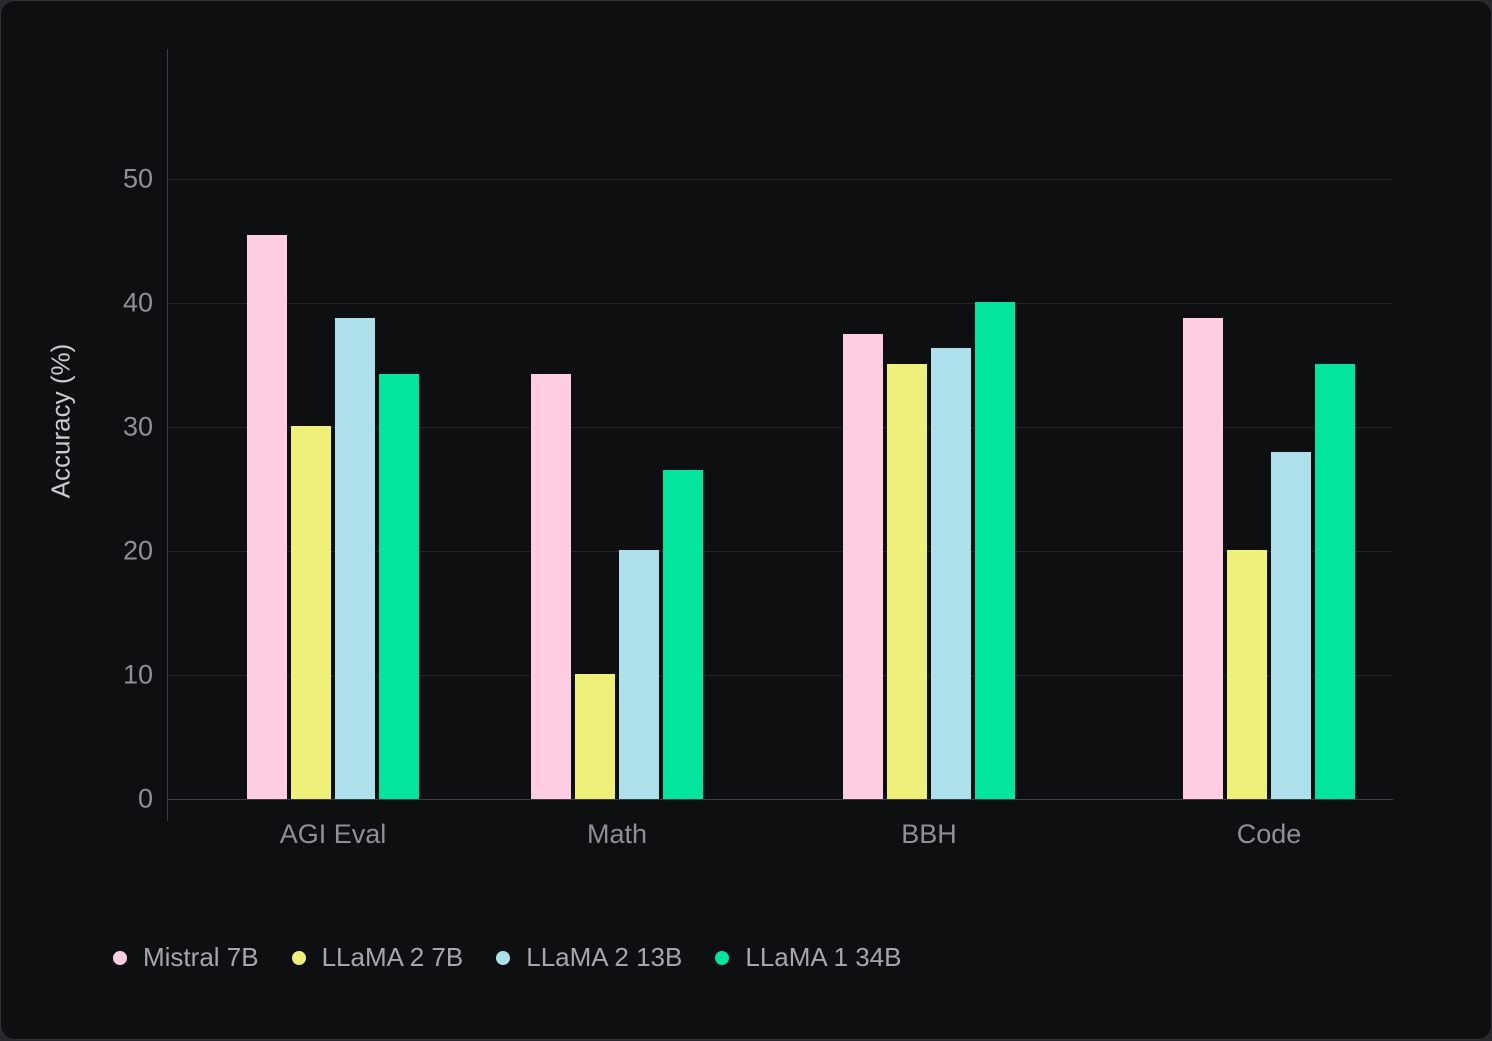 The height and width of the screenshot is (1041, 1492). Describe the element at coordinates (137, 178) in the screenshot. I see `y-tick-label-50: 50` at that location.